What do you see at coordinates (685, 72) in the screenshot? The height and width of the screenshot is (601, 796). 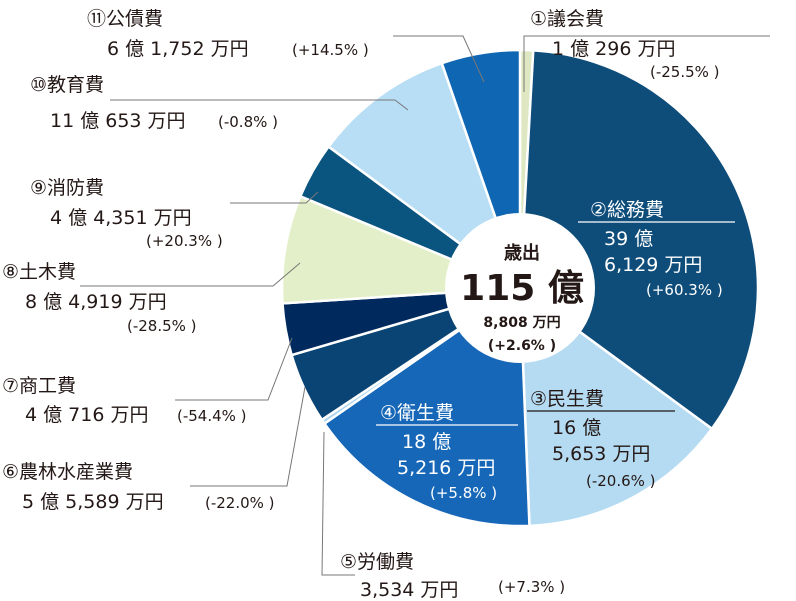 I see `slice-1-change: (-25.5% )` at bounding box center [685, 72].